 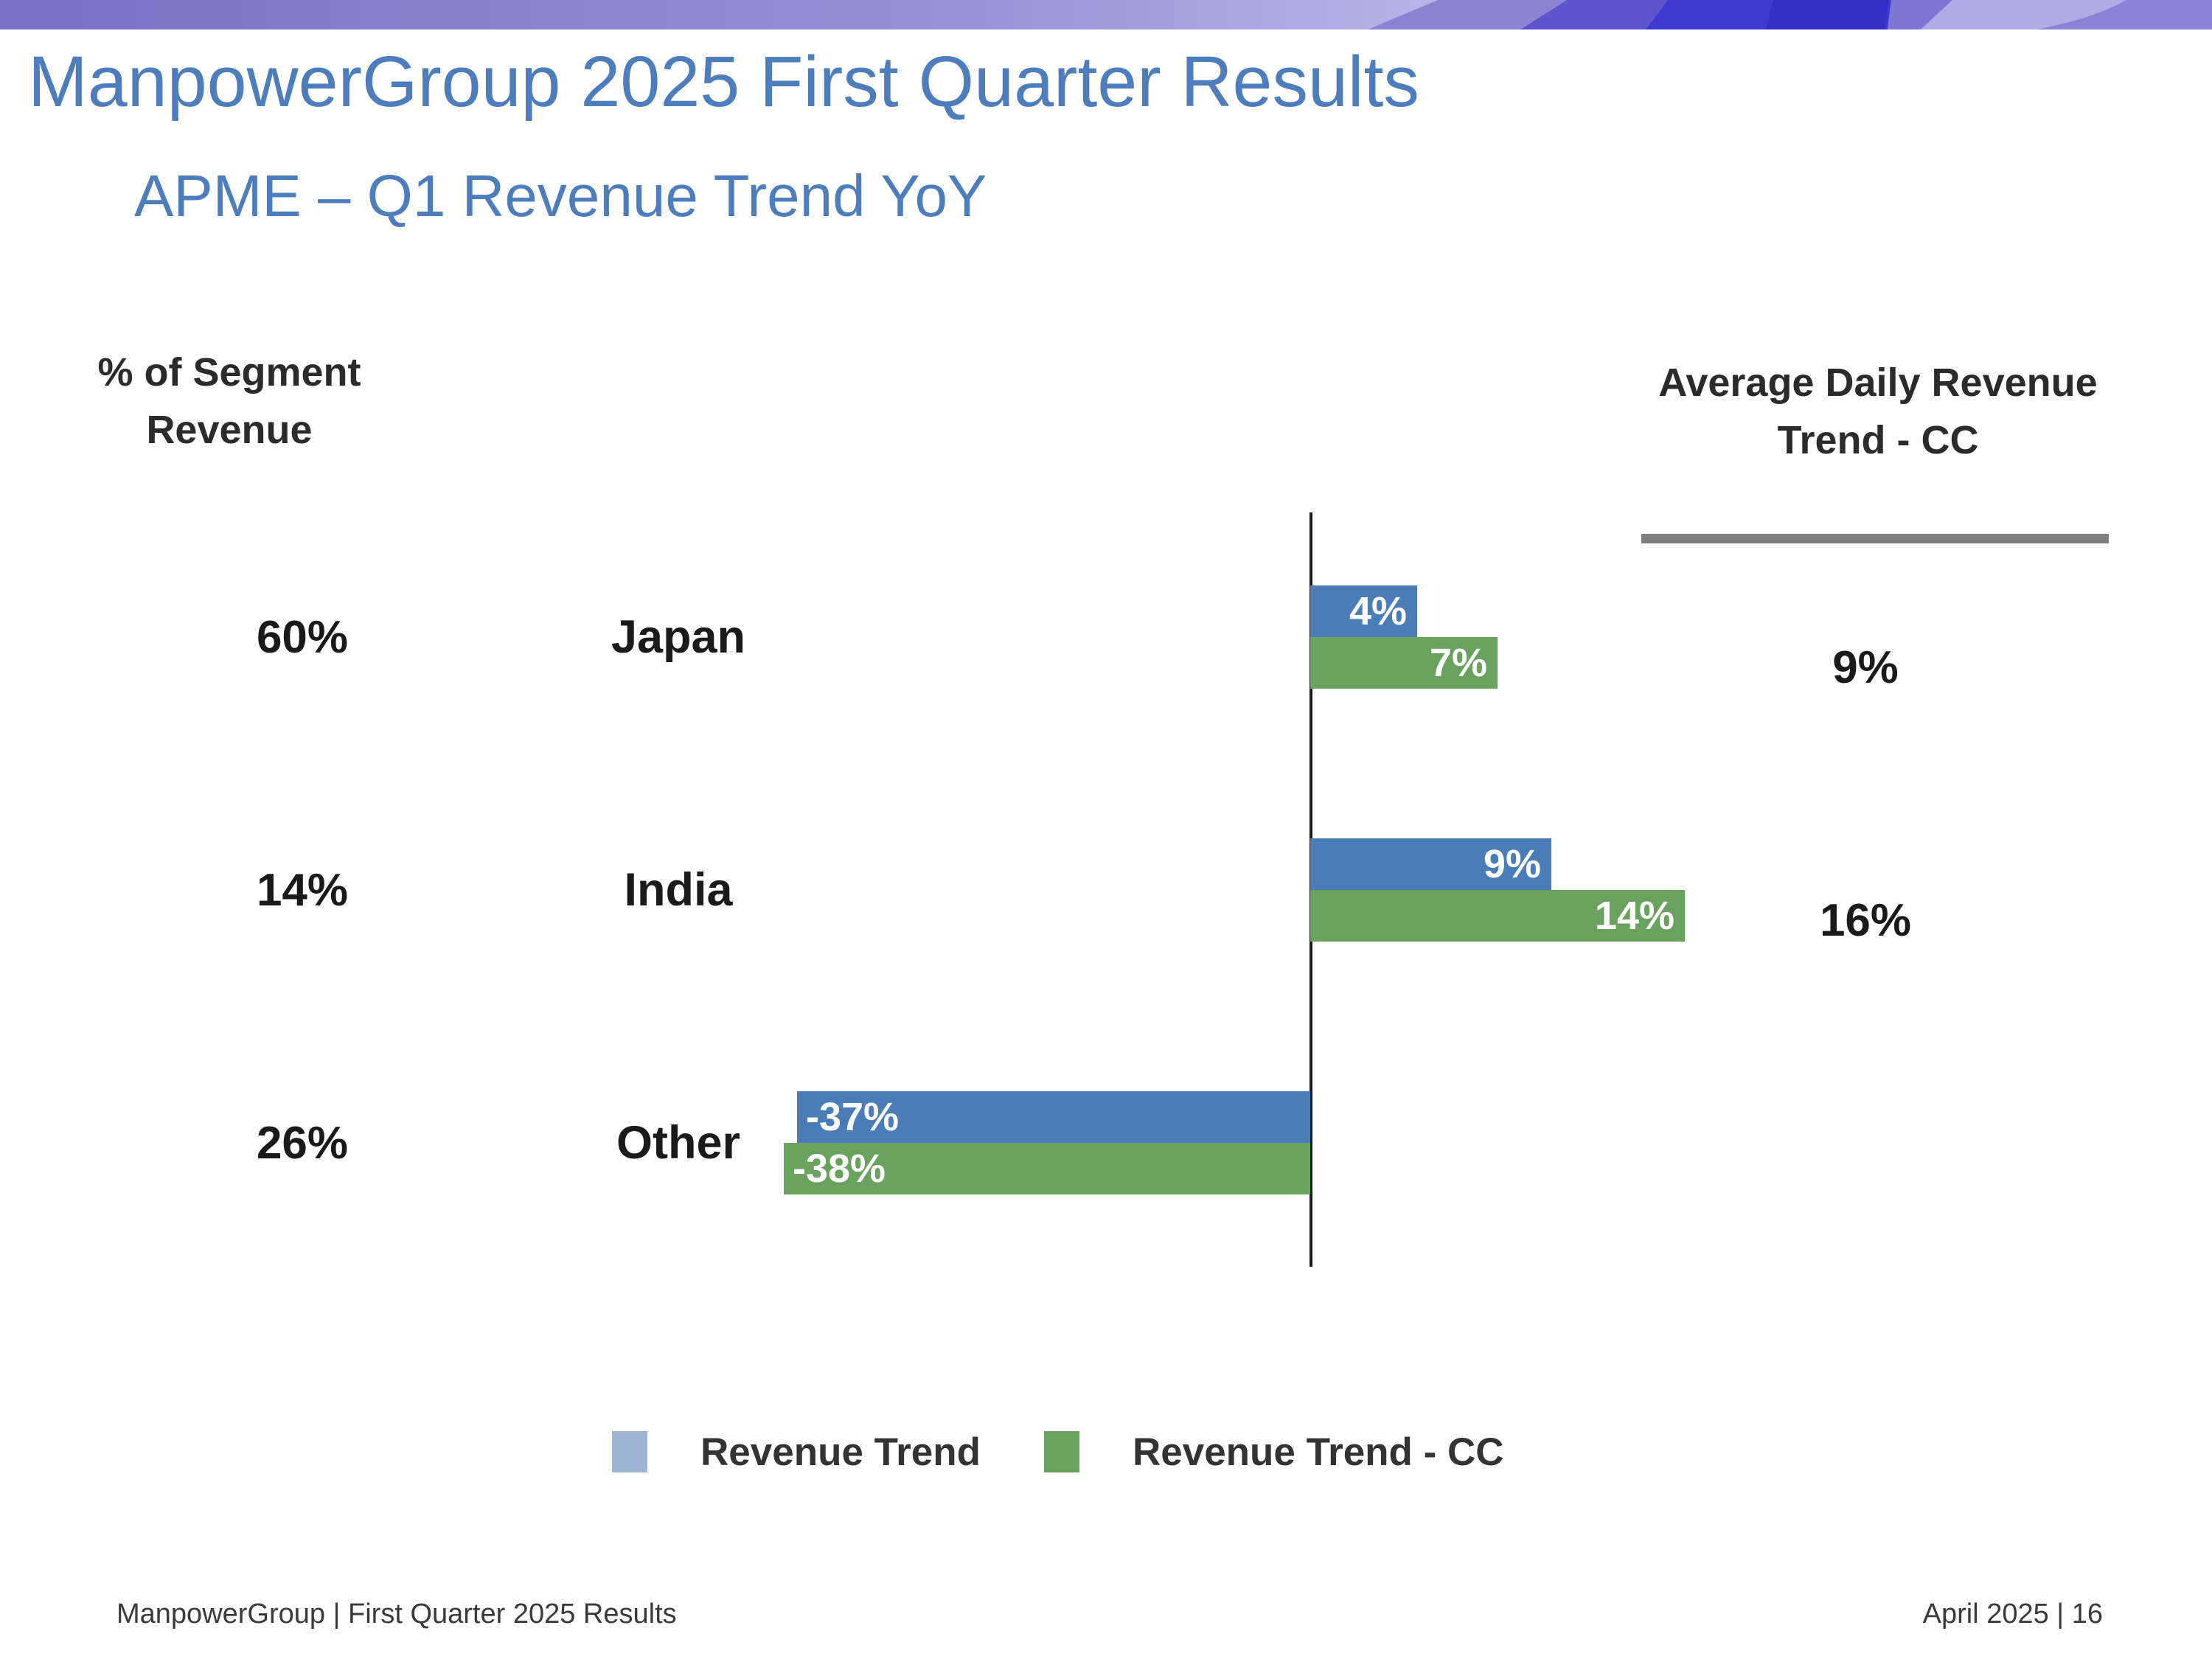 I want to click on bar-revenue-trend-cc: -38%, so click(x=1047, y=1168).